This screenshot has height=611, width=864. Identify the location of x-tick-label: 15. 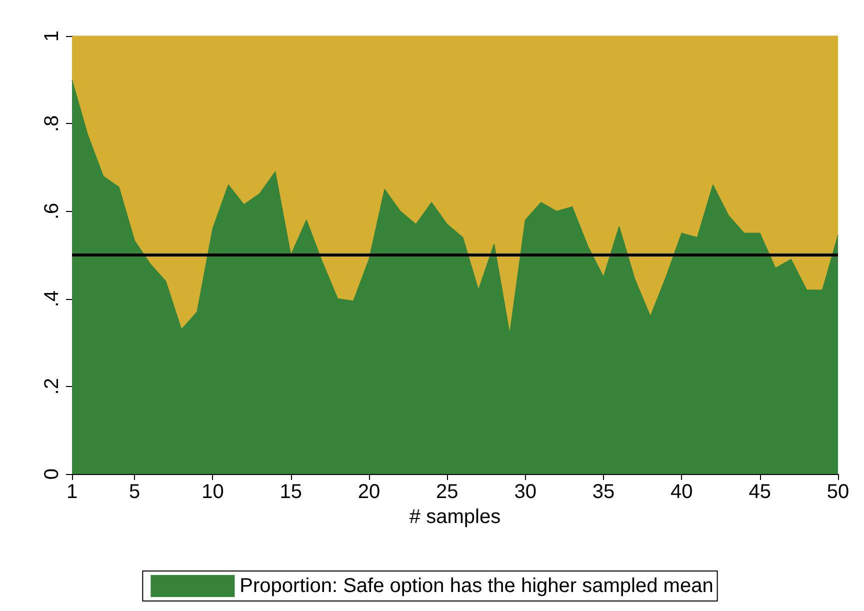
(291, 492).